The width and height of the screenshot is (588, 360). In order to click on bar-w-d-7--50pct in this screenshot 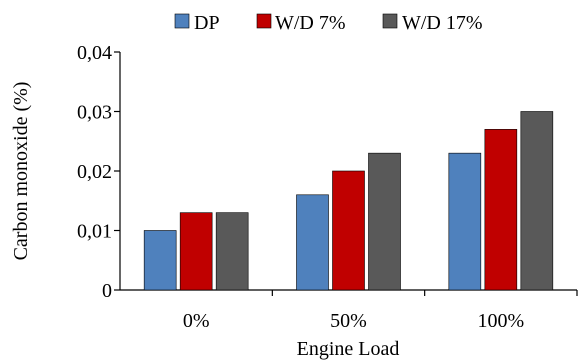, I will do `click(348, 230)`.